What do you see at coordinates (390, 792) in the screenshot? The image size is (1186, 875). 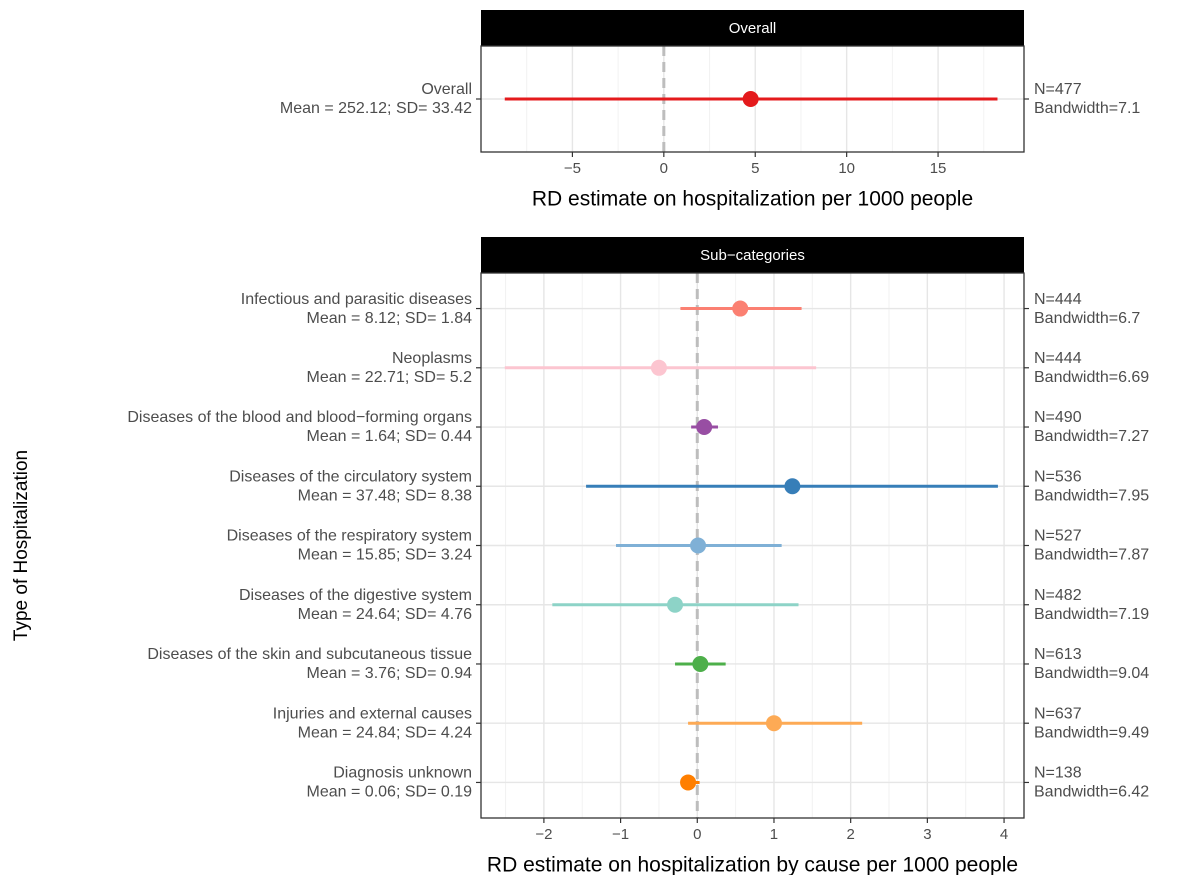 I see `row-stats: Mean = 0.06; SD= 0.19` at bounding box center [390, 792].